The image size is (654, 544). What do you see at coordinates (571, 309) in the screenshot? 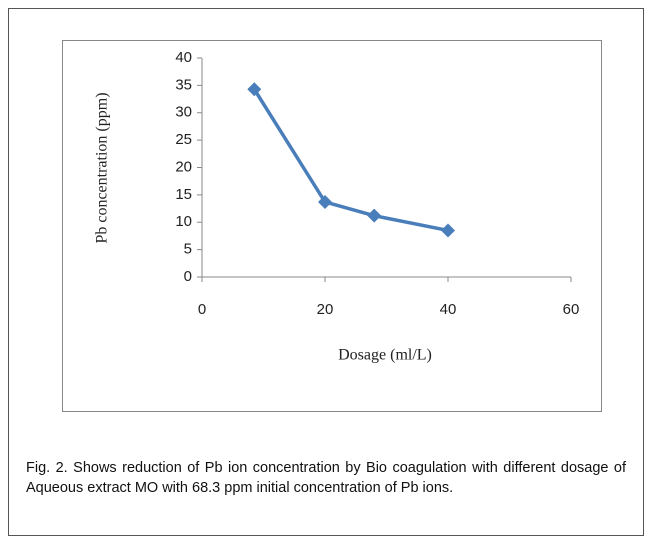
I see `x-tick-label: 60` at bounding box center [571, 309].